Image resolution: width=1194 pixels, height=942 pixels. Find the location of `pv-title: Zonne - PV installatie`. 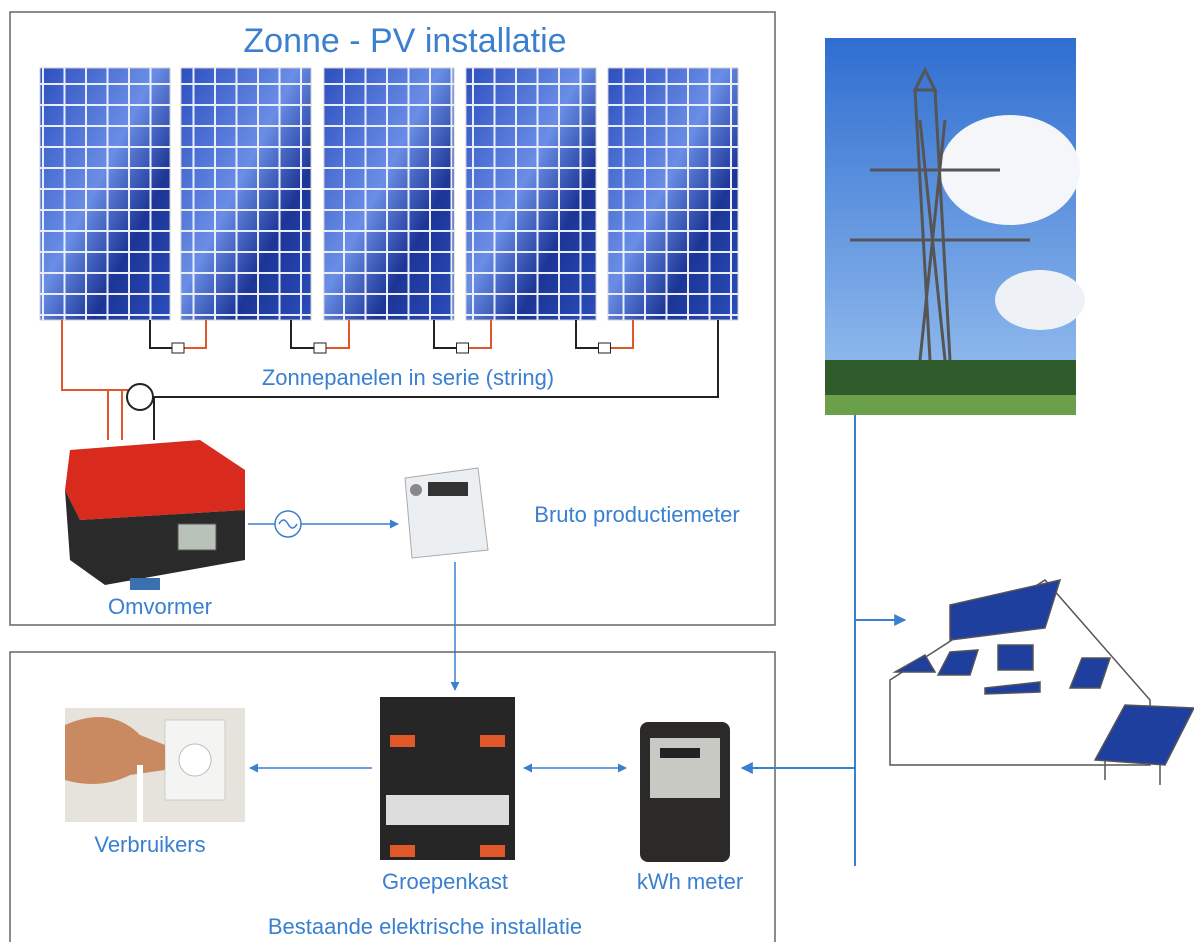

pv-title: Zonne - PV installatie is located at coordinates (404, 41).